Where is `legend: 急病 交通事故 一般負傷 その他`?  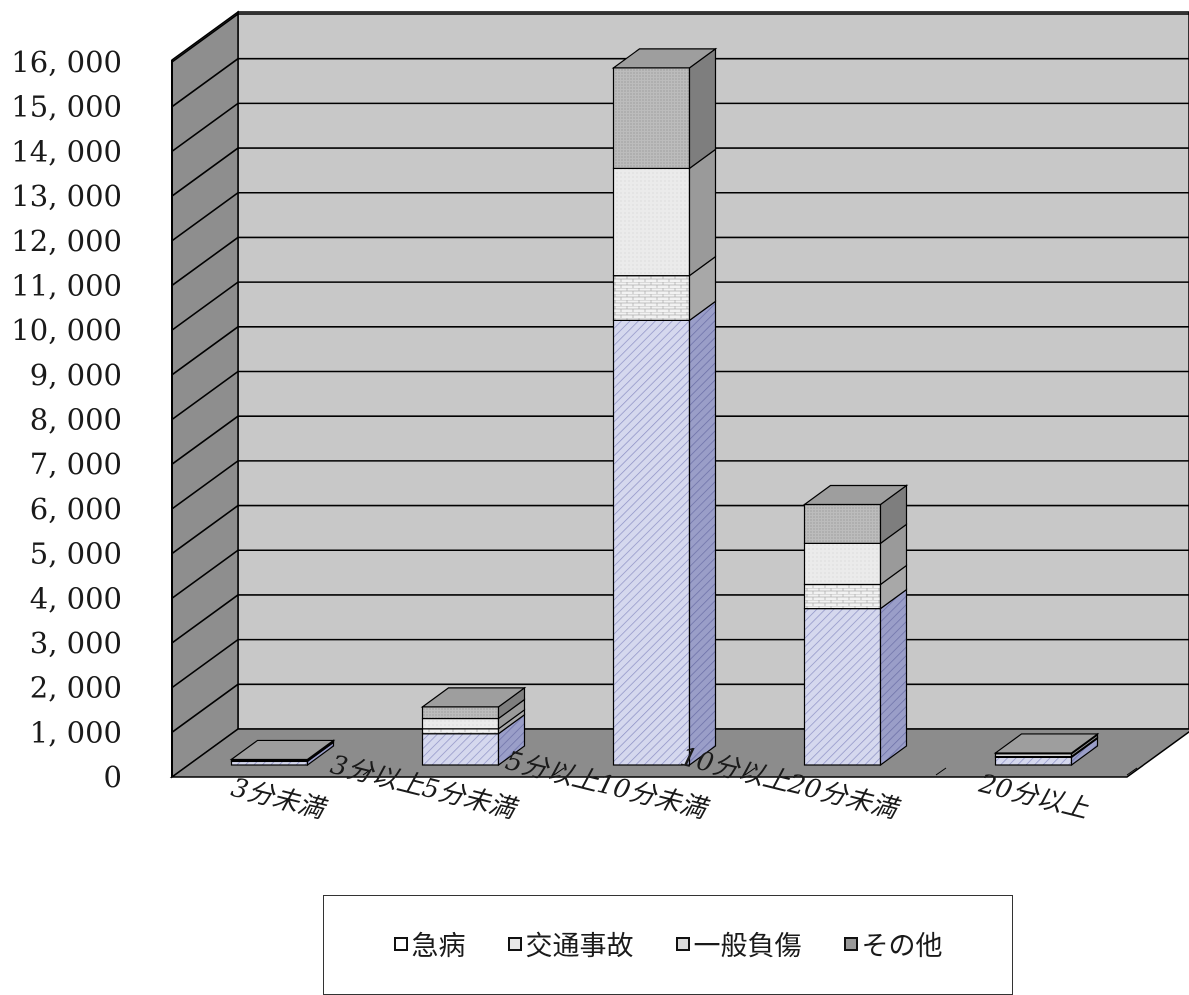 legend: 急病 交通事故 一般負傷 その他 is located at coordinates (668, 945).